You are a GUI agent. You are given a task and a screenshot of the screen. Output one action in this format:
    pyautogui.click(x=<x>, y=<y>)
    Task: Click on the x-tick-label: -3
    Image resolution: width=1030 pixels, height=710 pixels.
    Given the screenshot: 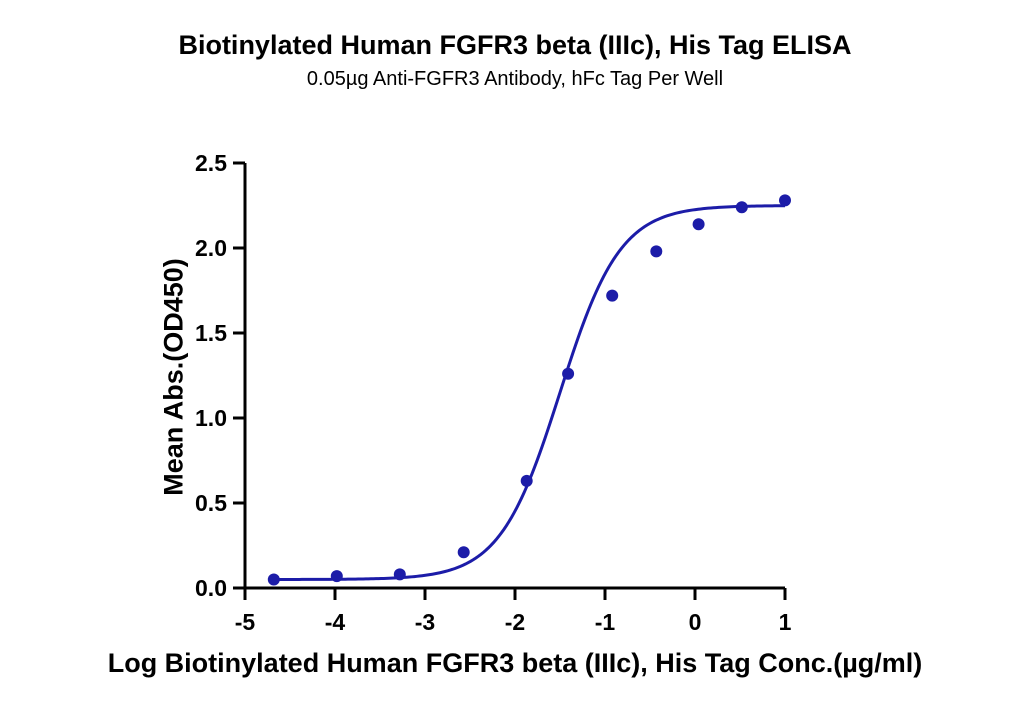 What is the action you would take?
    pyautogui.click(x=425, y=622)
    